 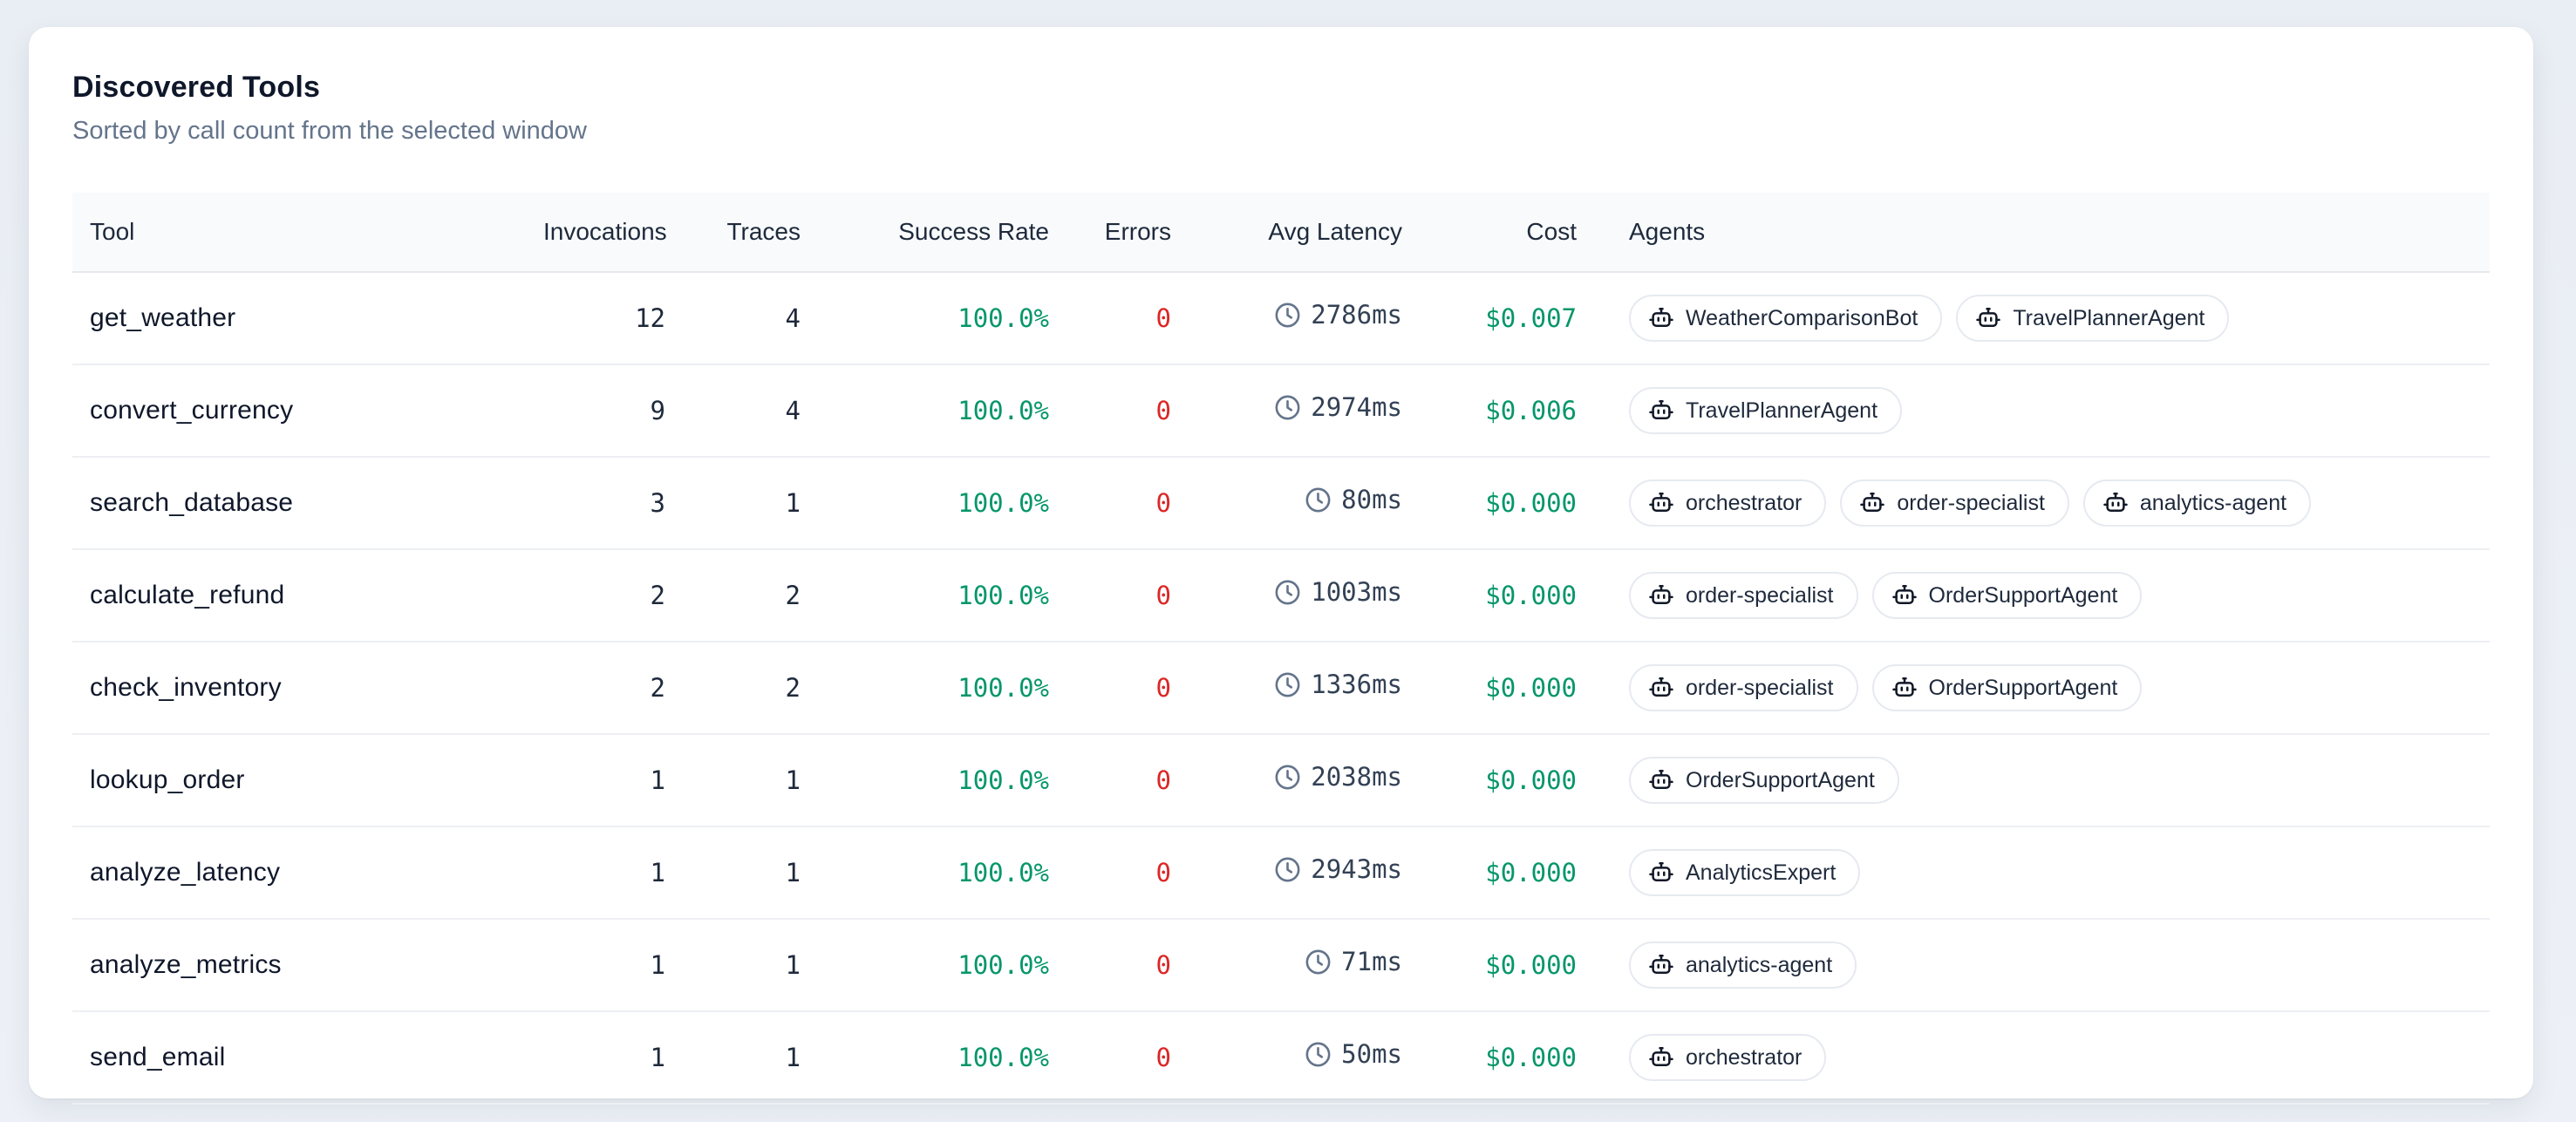 I want to click on traces-value: 2, so click(x=793, y=688).